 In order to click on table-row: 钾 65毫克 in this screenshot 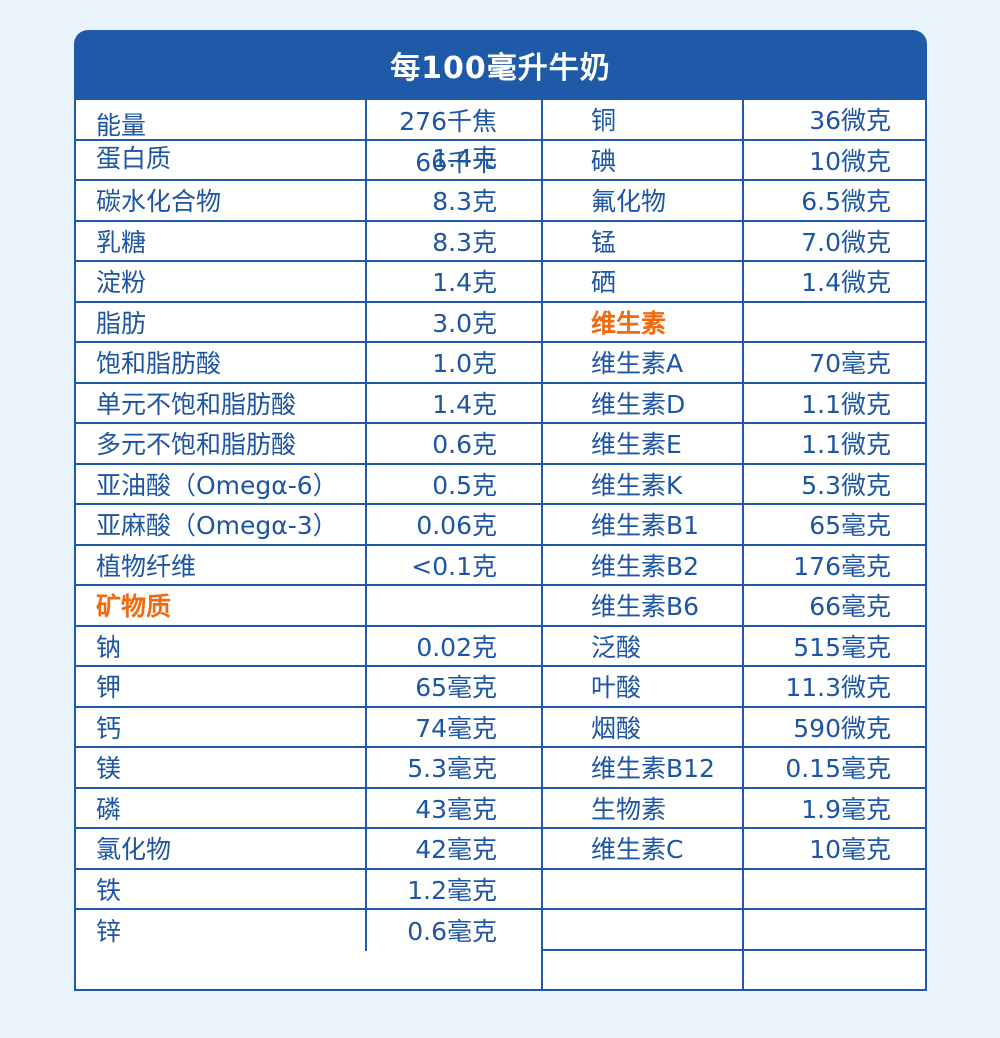, I will do `click(308, 687)`.